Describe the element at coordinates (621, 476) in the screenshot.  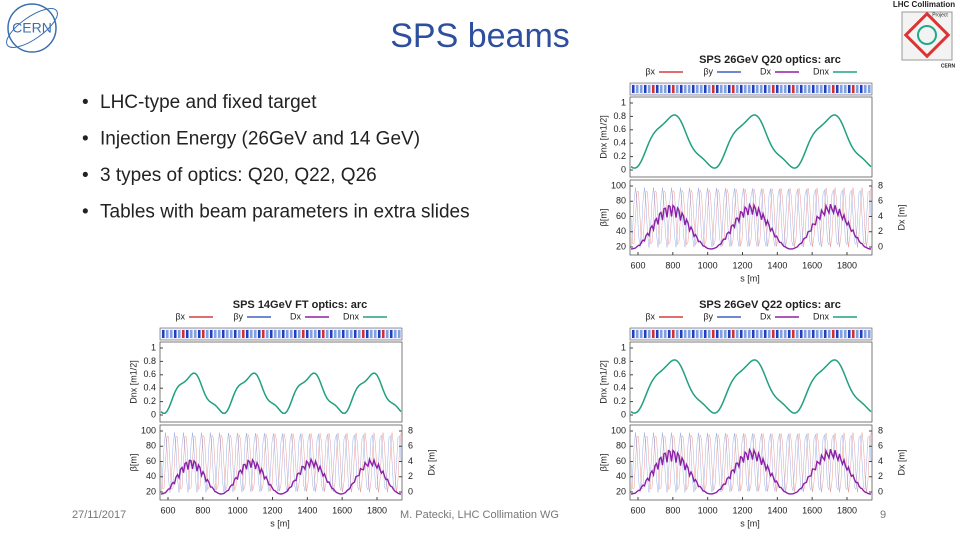
I see `y-tick-label: 40` at that location.